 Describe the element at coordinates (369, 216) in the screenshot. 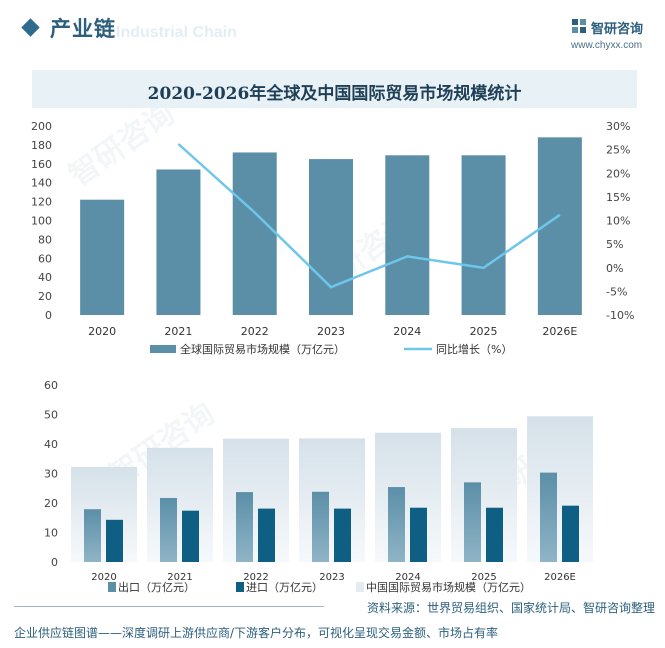

I see `growth-rate-line` at that location.